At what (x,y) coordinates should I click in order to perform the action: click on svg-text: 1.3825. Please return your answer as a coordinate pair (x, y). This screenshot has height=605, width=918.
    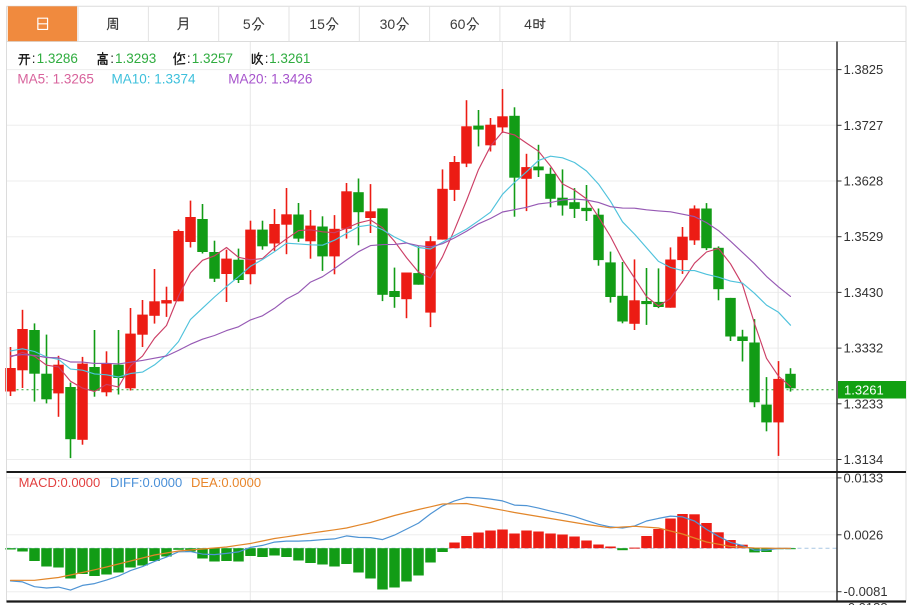
    Looking at the image, I should click on (864, 69).